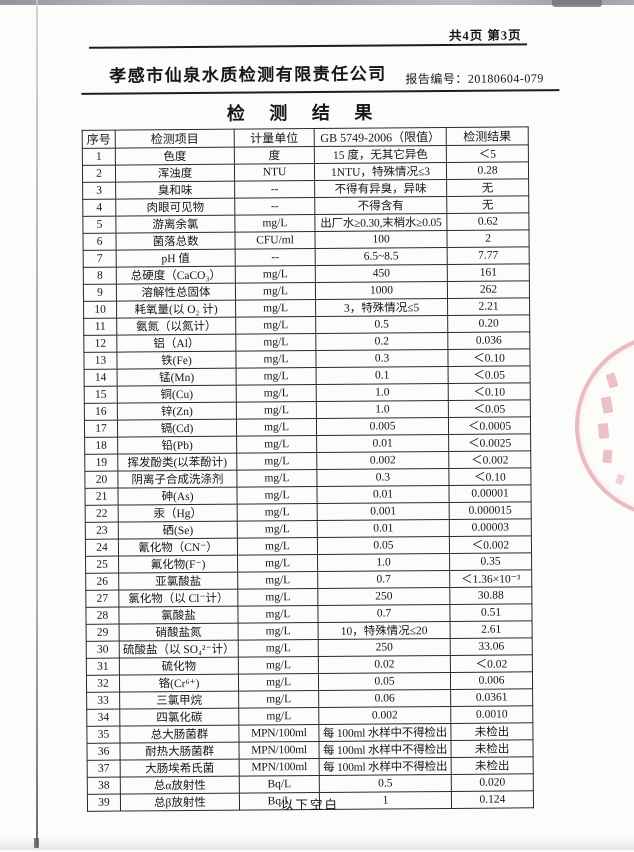 The image size is (634, 852). What do you see at coordinates (308, 46) in the screenshot?
I see `header-rule-top` at bounding box center [308, 46].